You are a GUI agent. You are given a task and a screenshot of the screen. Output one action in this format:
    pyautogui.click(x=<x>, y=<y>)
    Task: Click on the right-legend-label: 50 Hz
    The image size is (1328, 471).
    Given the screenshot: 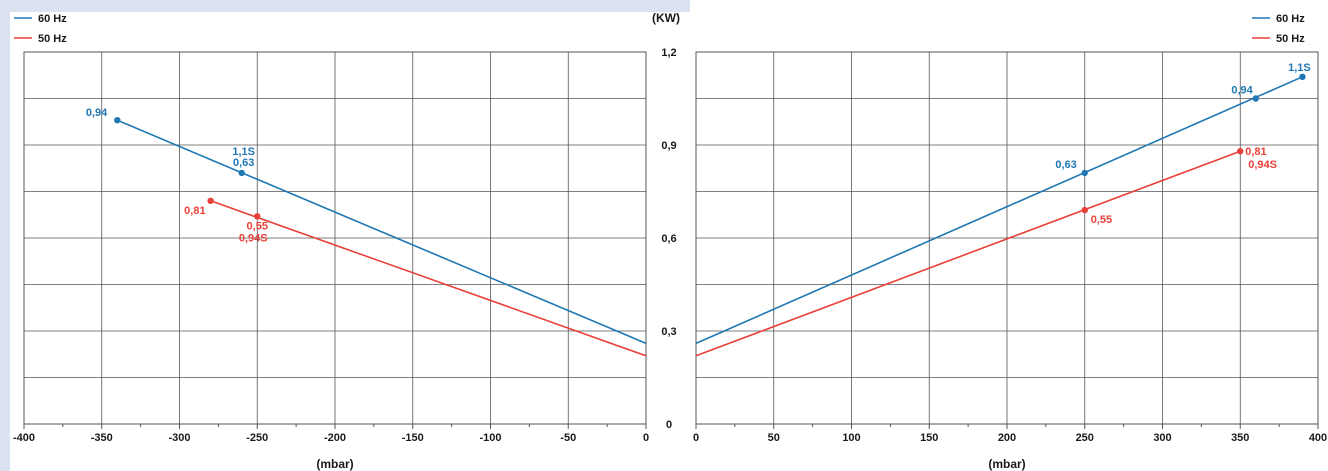 What is the action you would take?
    pyautogui.click(x=1290, y=39)
    